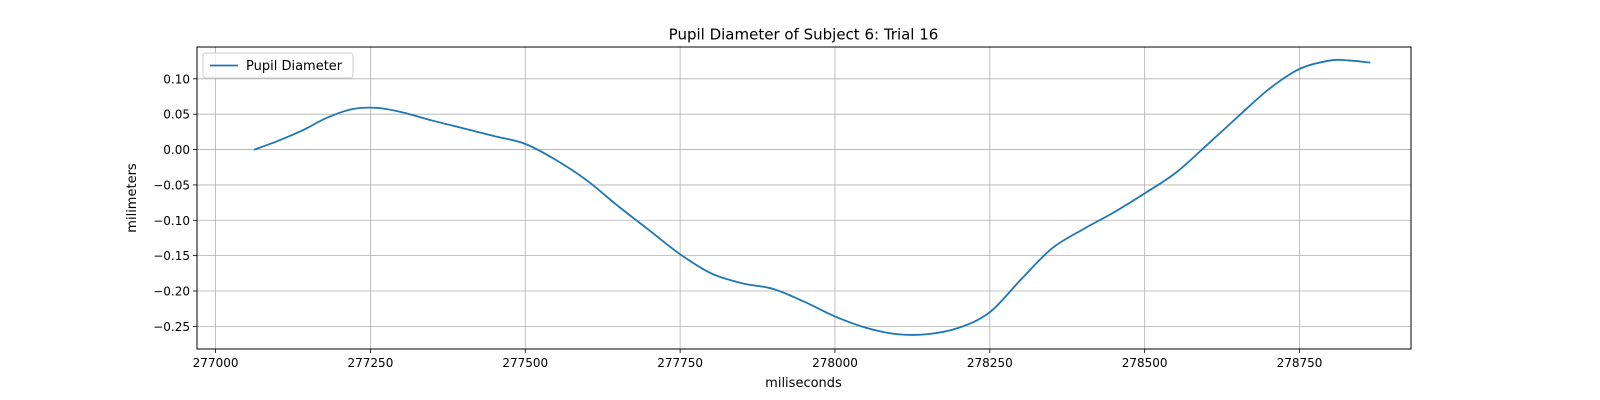  What do you see at coordinates (176, 115) in the screenshot?
I see `y-tick-label: 0.05` at bounding box center [176, 115].